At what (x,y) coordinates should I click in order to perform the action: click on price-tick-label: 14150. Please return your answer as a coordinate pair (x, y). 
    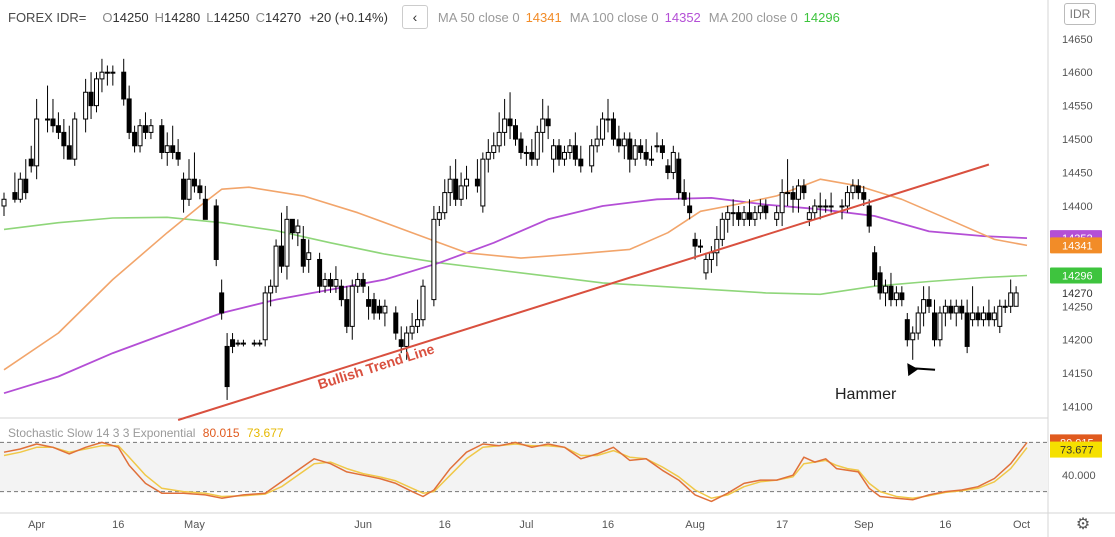
    Looking at the image, I should click on (1077, 374).